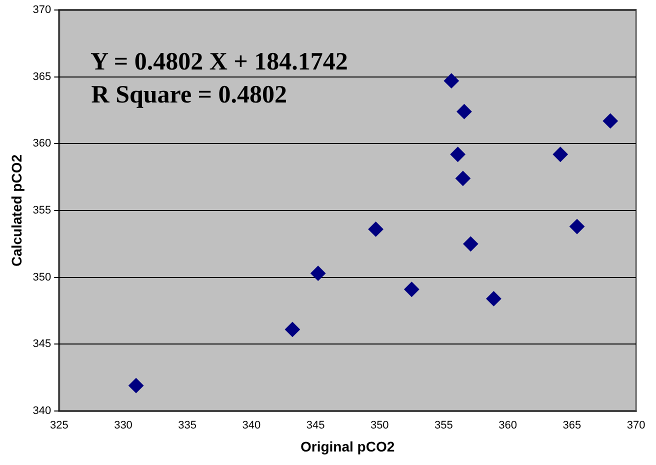  Describe the element at coordinates (379, 426) in the screenshot. I see `x-tick-label: 350` at that location.